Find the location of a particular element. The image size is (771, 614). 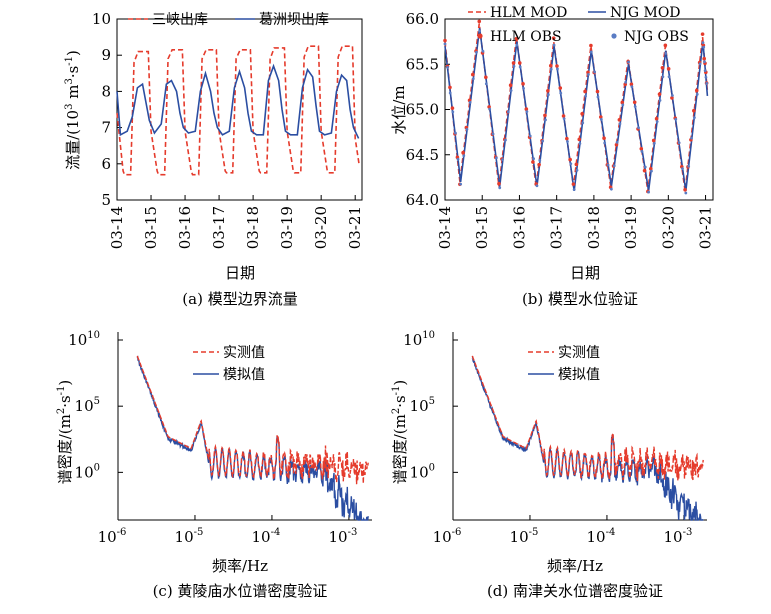

panel-a-xtick-label: 03-15 is located at coordinates (151, 227).